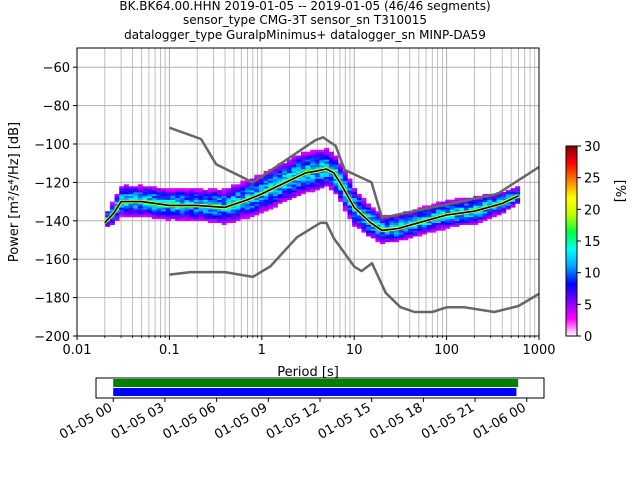 The width and height of the screenshot is (640, 480). What do you see at coordinates (262, 350) in the screenshot?
I see `x-tick-label: 1` at bounding box center [262, 350].